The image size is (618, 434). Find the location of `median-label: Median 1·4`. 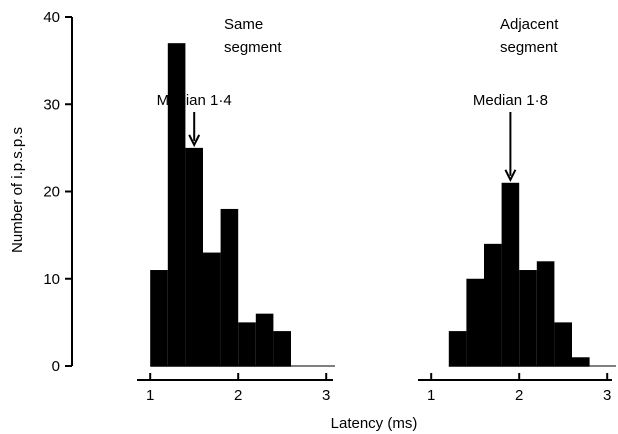

median-label: Median 1·4 is located at coordinates (194, 100).